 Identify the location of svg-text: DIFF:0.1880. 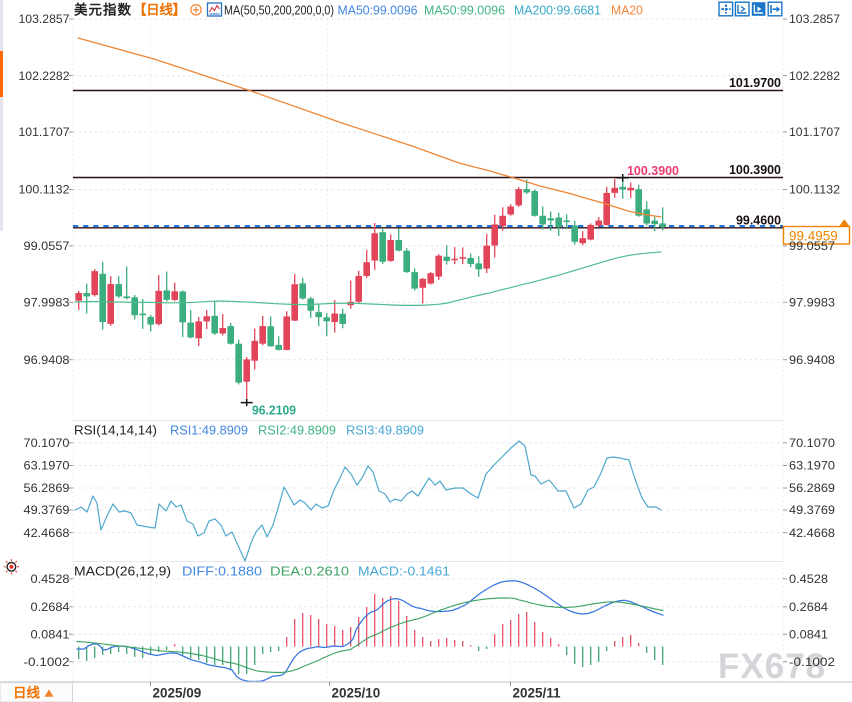
(222, 572).